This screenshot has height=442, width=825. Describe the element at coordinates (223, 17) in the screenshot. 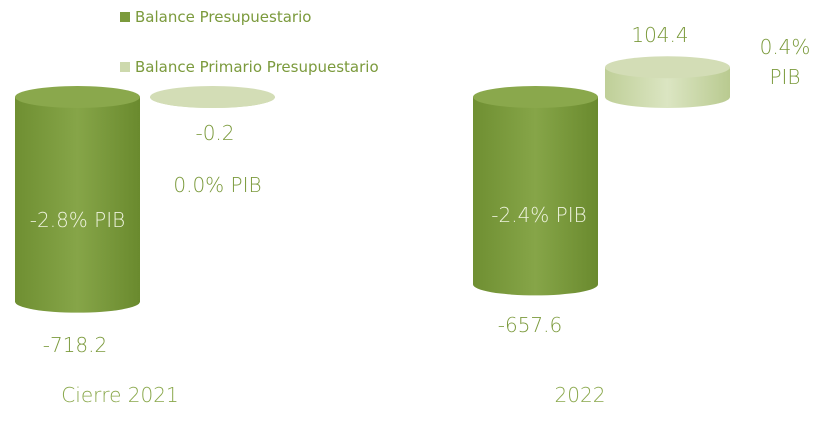

I see `legend-label: Balance Presupuestario` at that location.